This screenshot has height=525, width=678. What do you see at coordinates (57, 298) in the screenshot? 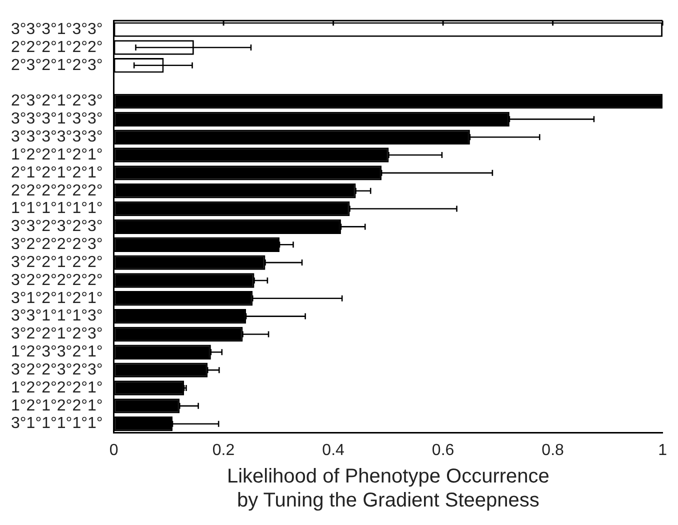
I see `y-tick-label: 3°1°2°1°2°1°` at bounding box center [57, 298].